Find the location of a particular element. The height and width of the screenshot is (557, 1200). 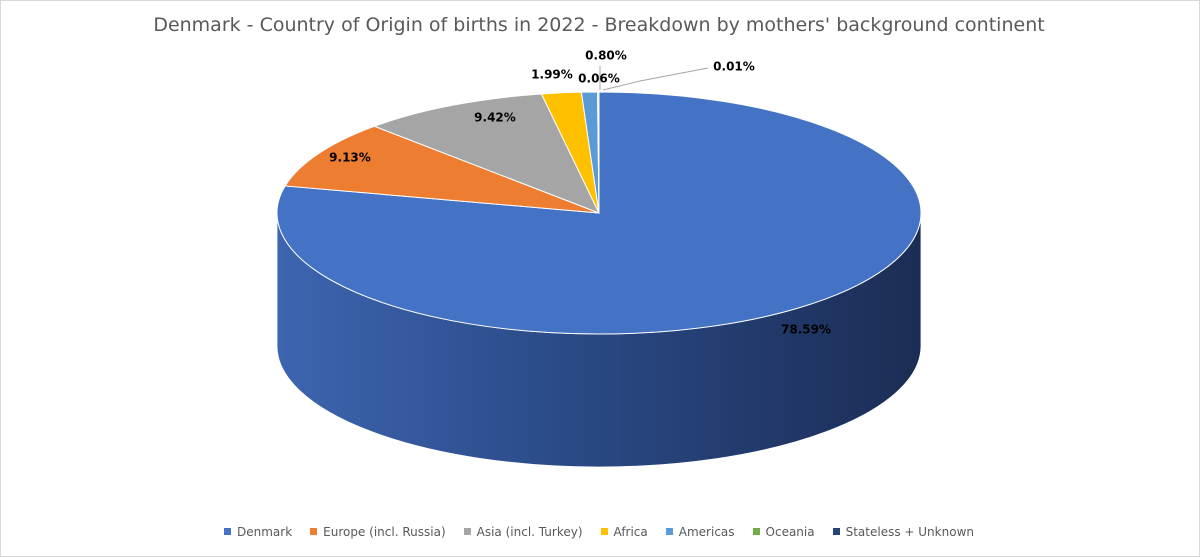

legend-item-3: Africa is located at coordinates (624, 532).